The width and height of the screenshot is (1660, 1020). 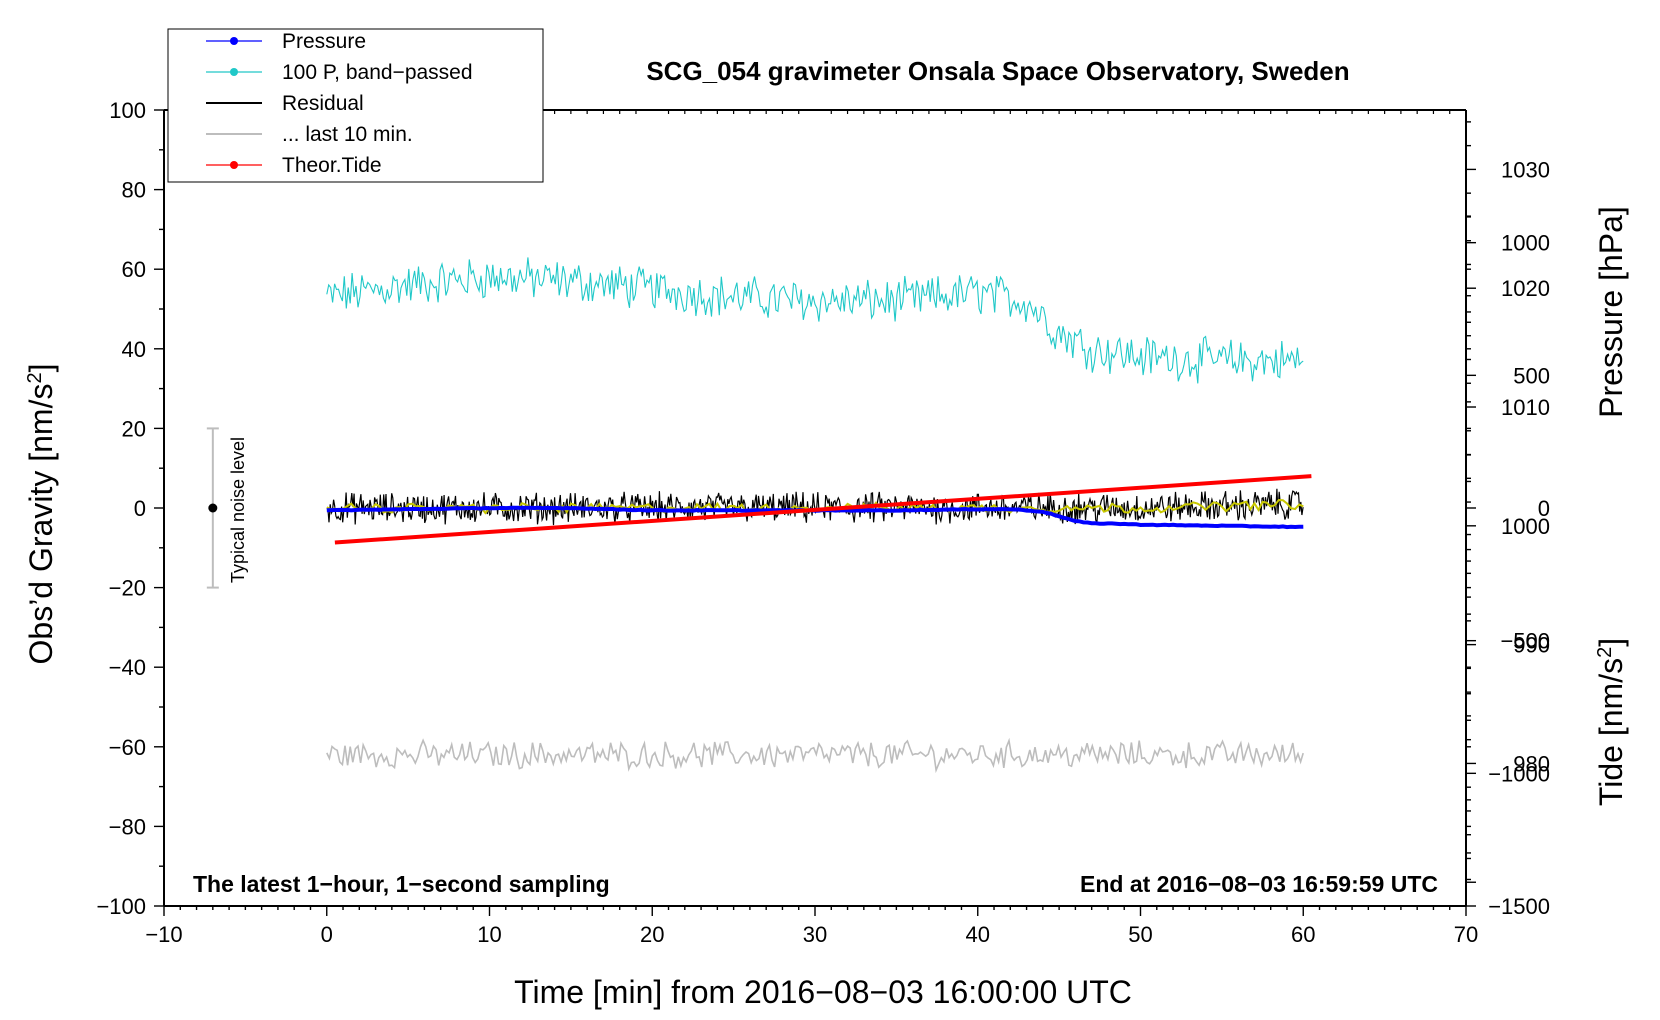 What do you see at coordinates (815, 320) in the screenshot?
I see `series-bandpassed-pressure` at bounding box center [815, 320].